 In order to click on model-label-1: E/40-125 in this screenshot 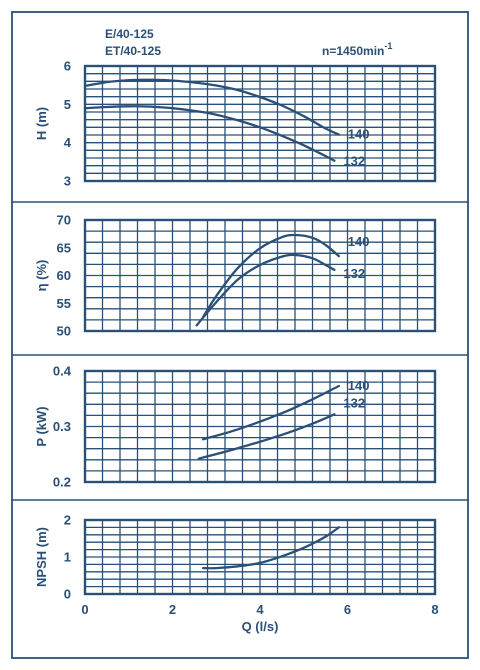, I will do `click(129, 34)`.